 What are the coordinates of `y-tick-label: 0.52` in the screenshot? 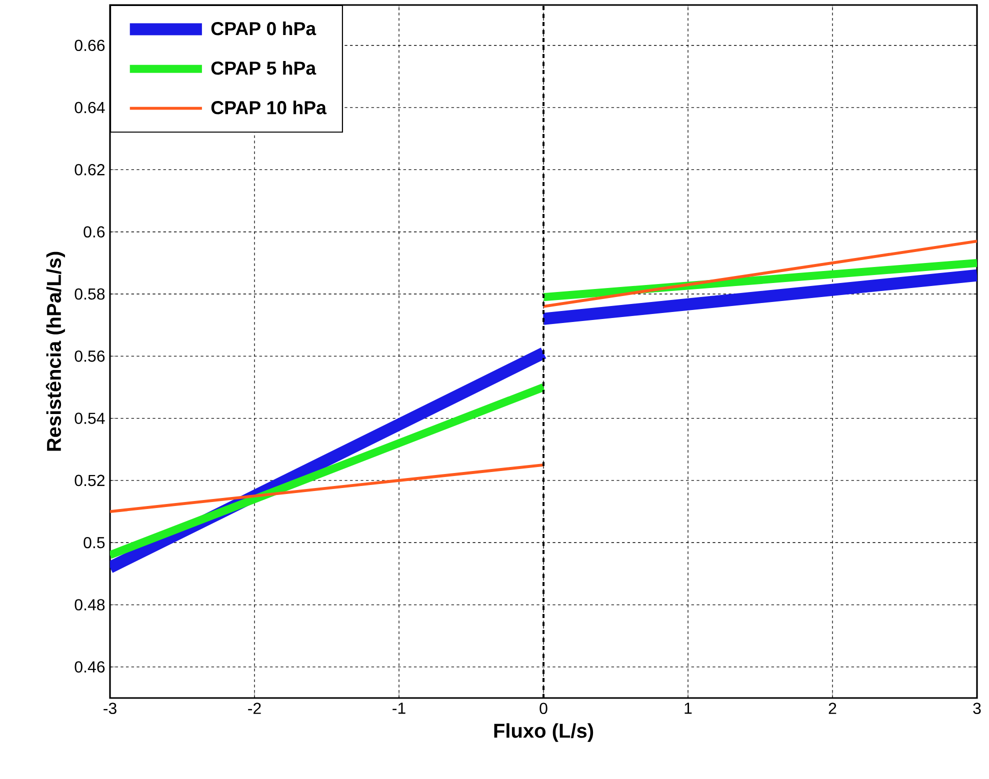 It's located at (89, 480).